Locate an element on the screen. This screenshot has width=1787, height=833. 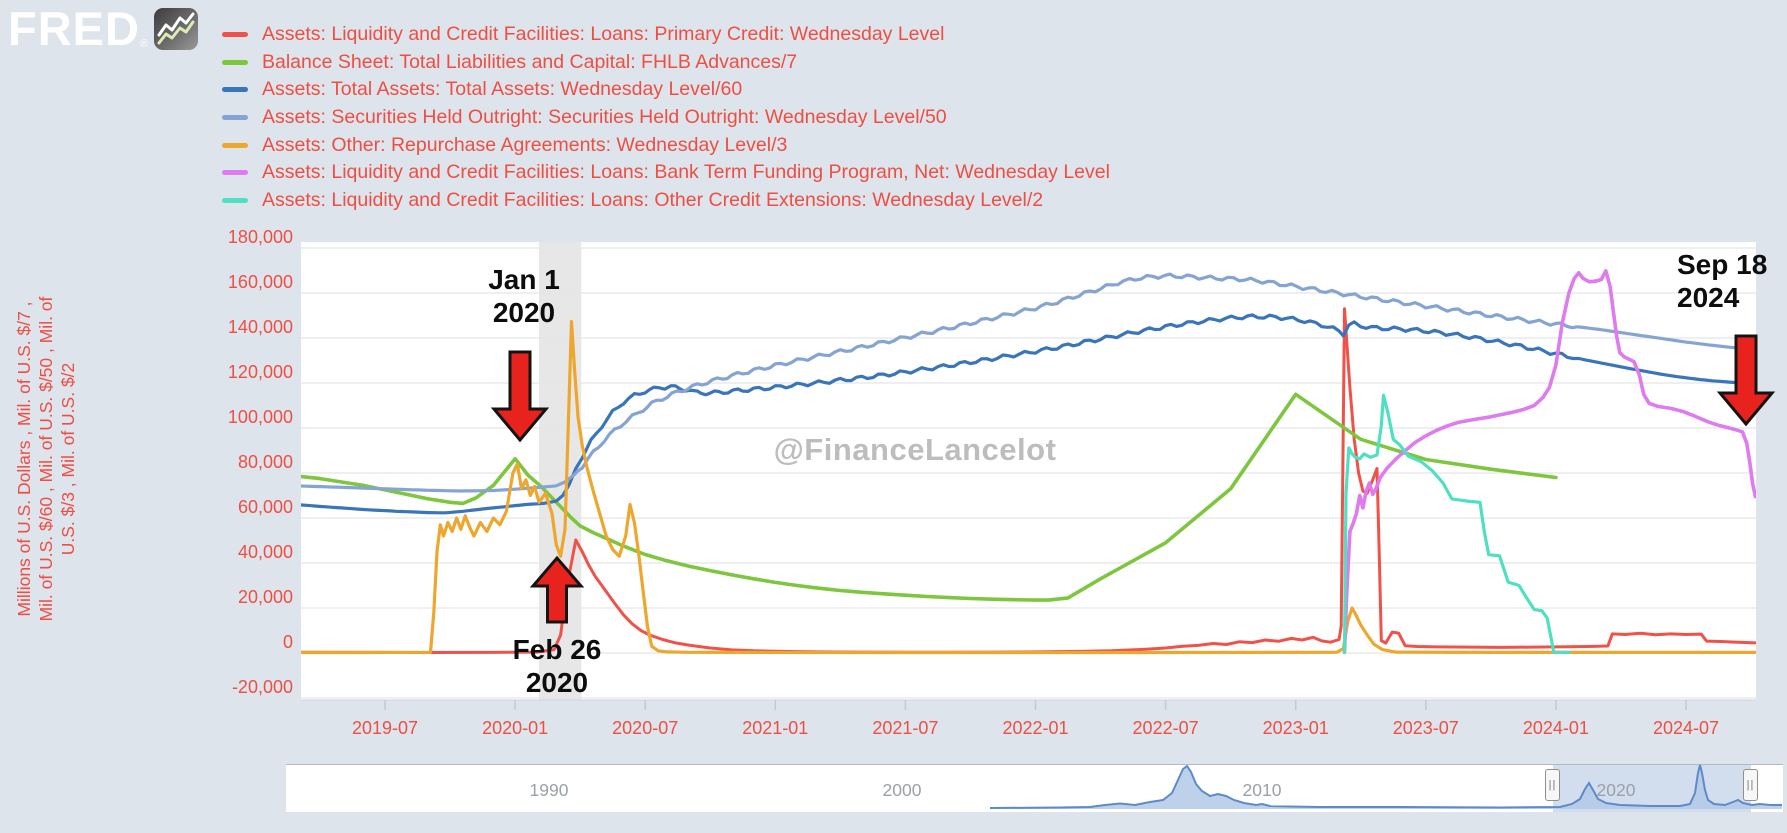
y-axis-tick-label: -20,000 is located at coordinates (262, 687).